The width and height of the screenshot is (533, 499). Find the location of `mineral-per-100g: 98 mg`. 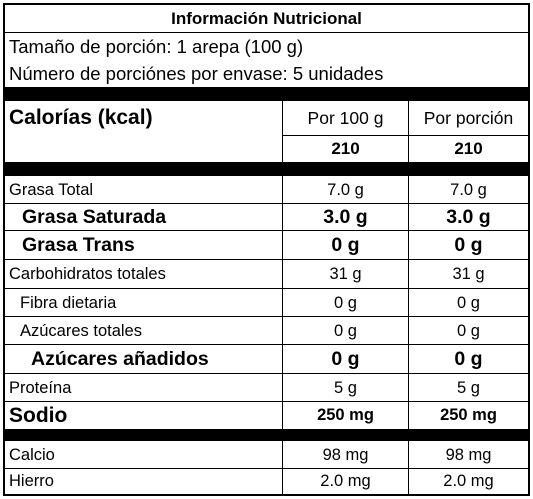

mineral-per-100g: 98 mg is located at coordinates (345, 455).